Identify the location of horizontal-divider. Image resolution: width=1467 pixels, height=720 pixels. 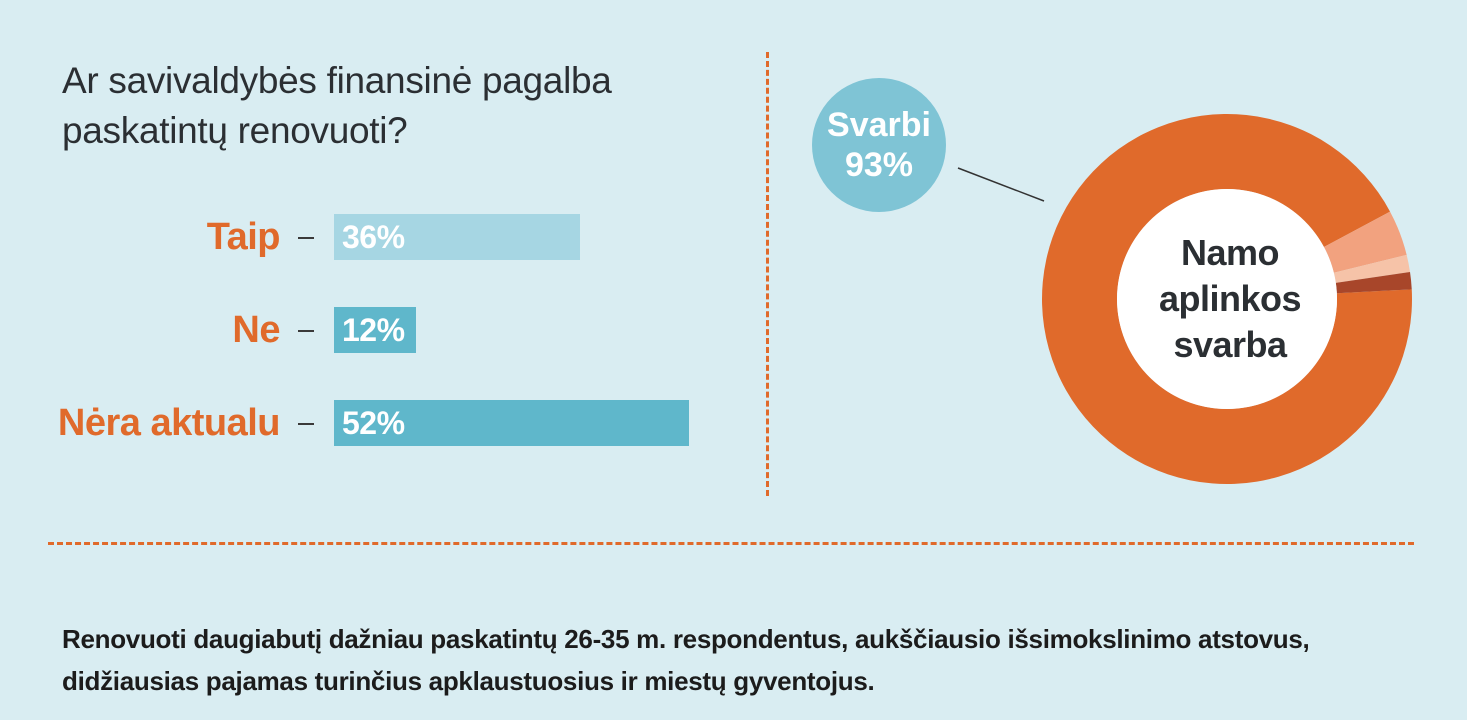
(731, 543).